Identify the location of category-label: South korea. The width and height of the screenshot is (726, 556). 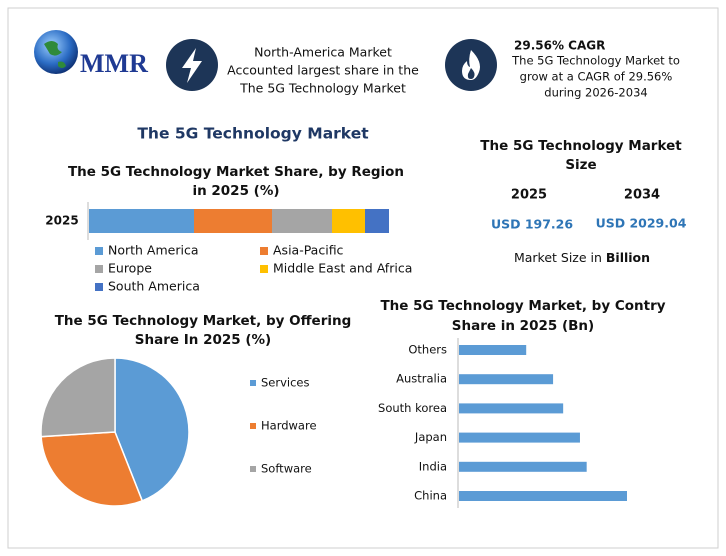
(412, 408).